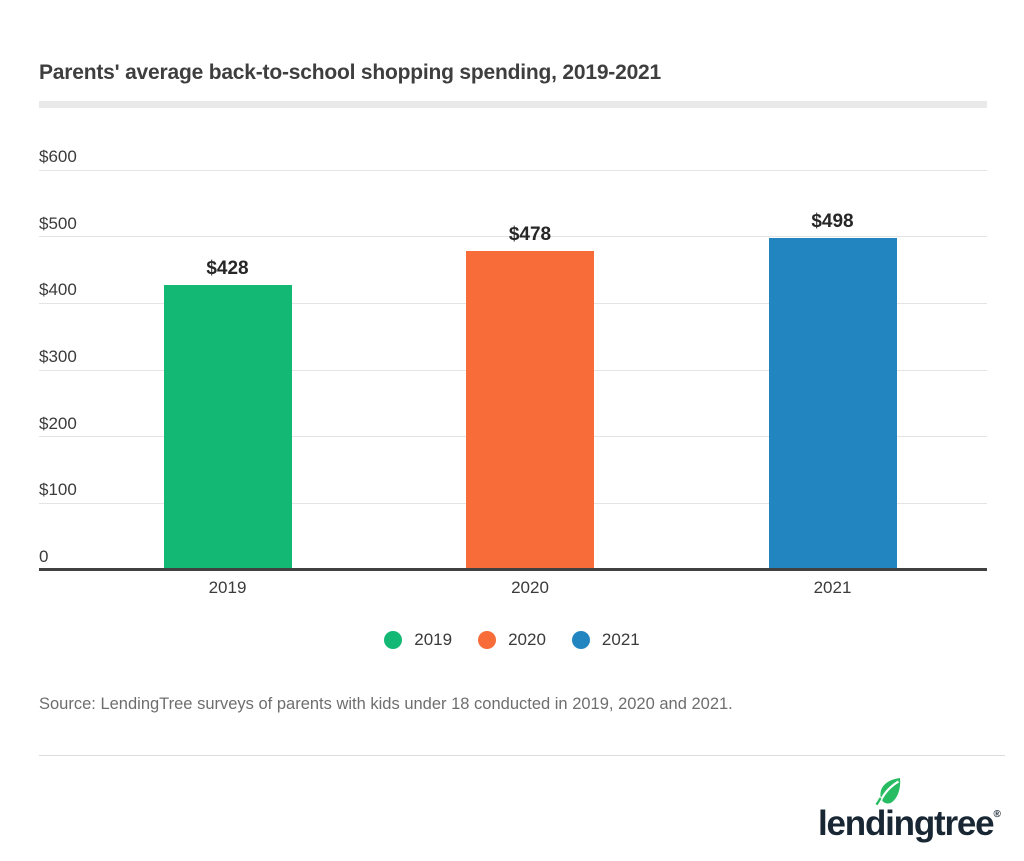  What do you see at coordinates (832, 404) in the screenshot?
I see `bar-2021` at bounding box center [832, 404].